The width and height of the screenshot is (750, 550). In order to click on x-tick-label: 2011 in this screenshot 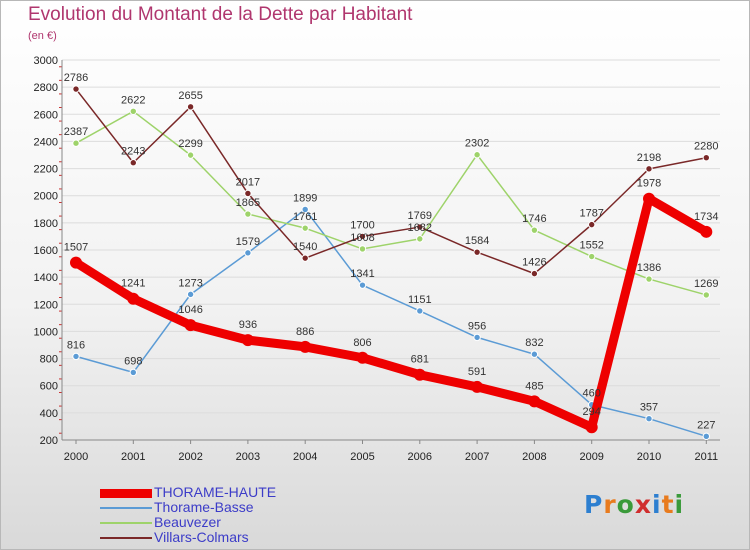, I will do `click(706, 457)`.